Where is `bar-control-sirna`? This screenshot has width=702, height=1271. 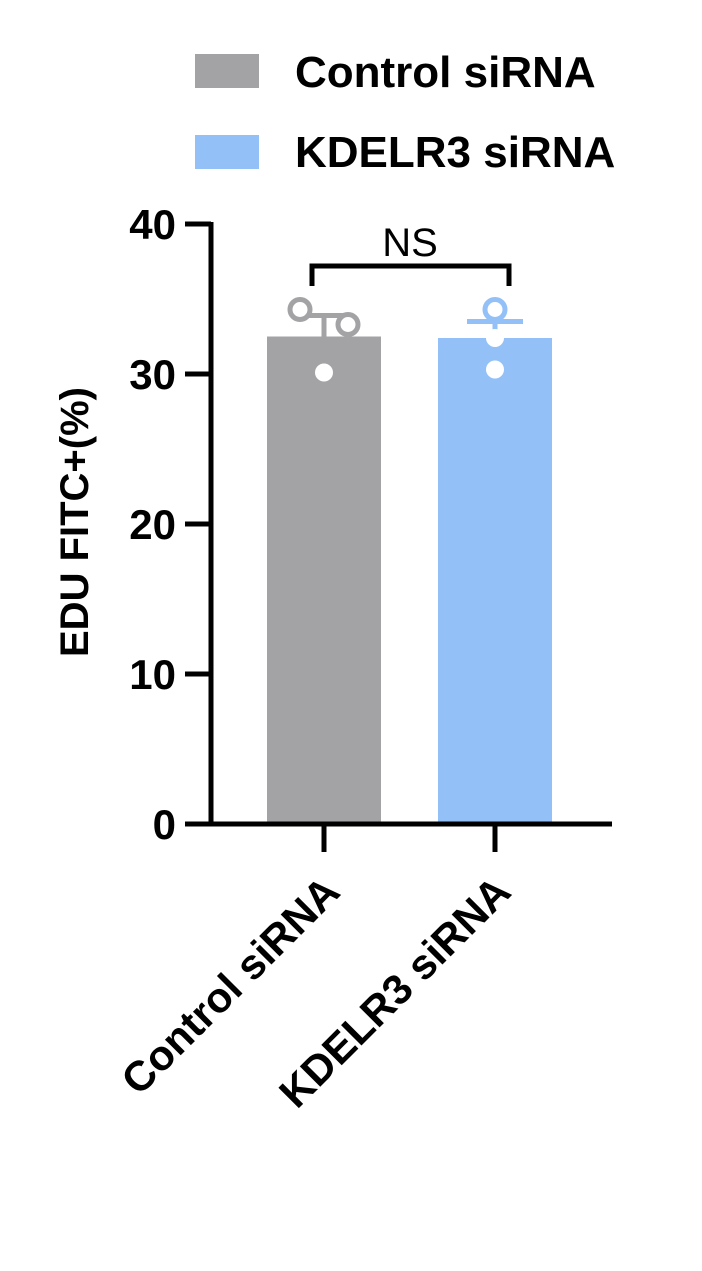 bar-control-sirna is located at coordinates (324, 580).